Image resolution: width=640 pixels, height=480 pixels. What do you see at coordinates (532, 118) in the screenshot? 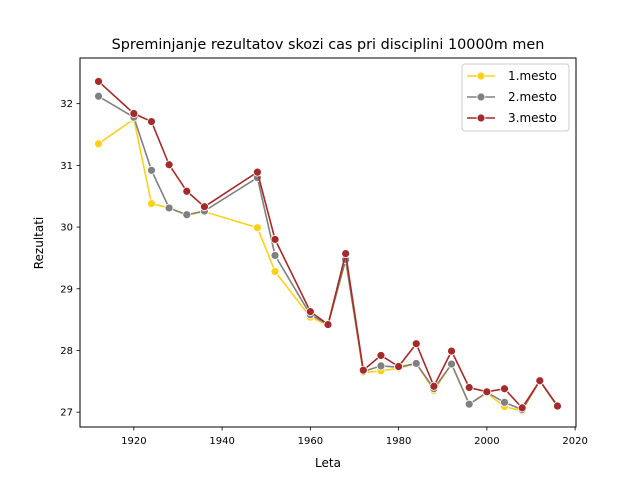
I see `legend-label: 3.mesto` at bounding box center [532, 118].